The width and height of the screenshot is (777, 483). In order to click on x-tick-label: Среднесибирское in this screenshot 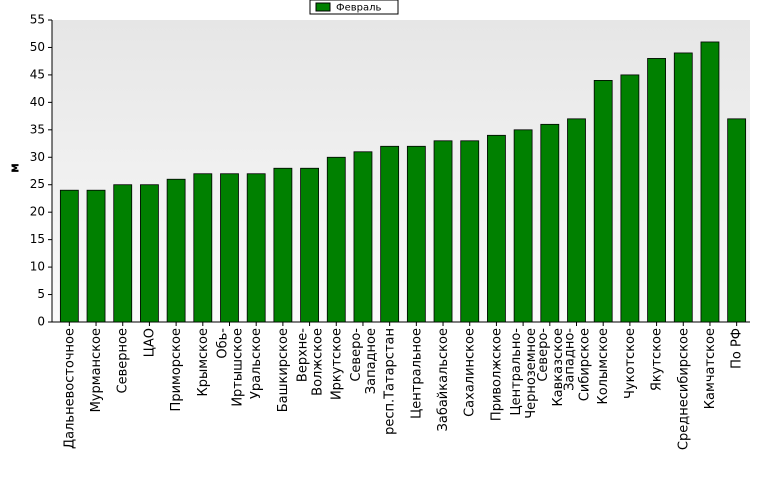, I will do `click(683, 389)`.